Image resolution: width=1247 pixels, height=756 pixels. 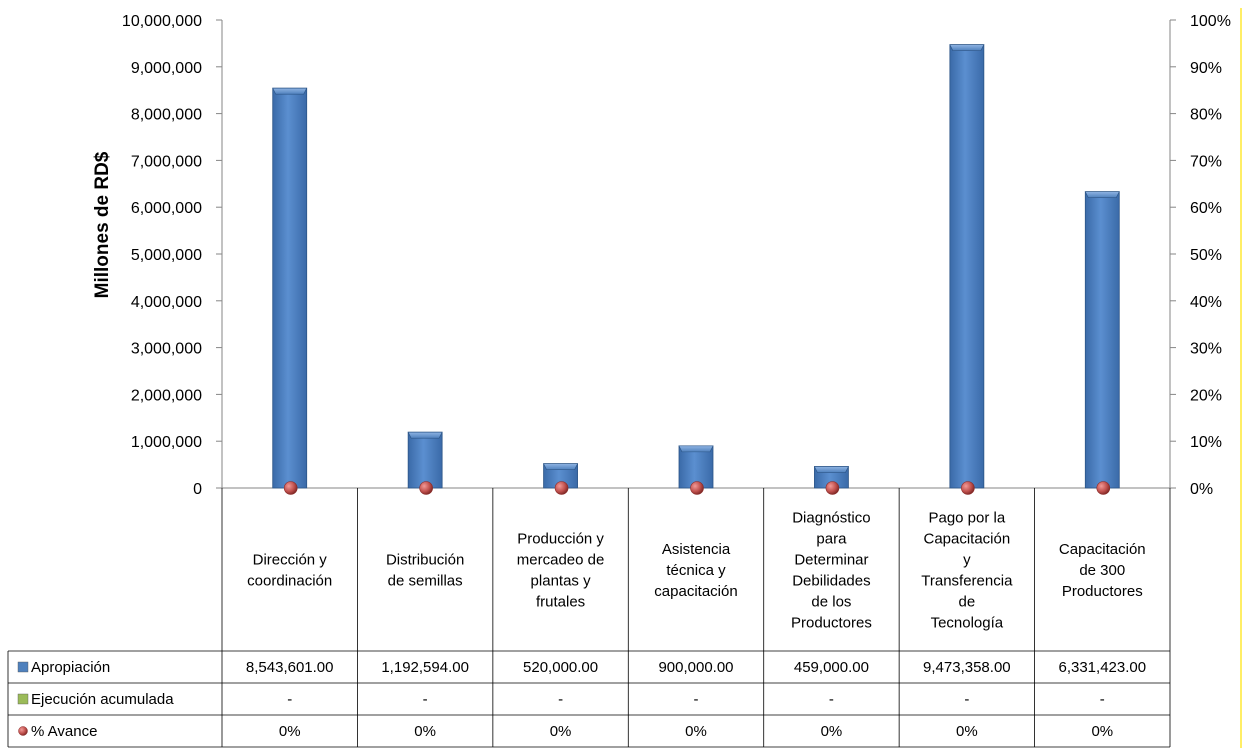 I want to click on series-name: % Avance, so click(x=64, y=731).